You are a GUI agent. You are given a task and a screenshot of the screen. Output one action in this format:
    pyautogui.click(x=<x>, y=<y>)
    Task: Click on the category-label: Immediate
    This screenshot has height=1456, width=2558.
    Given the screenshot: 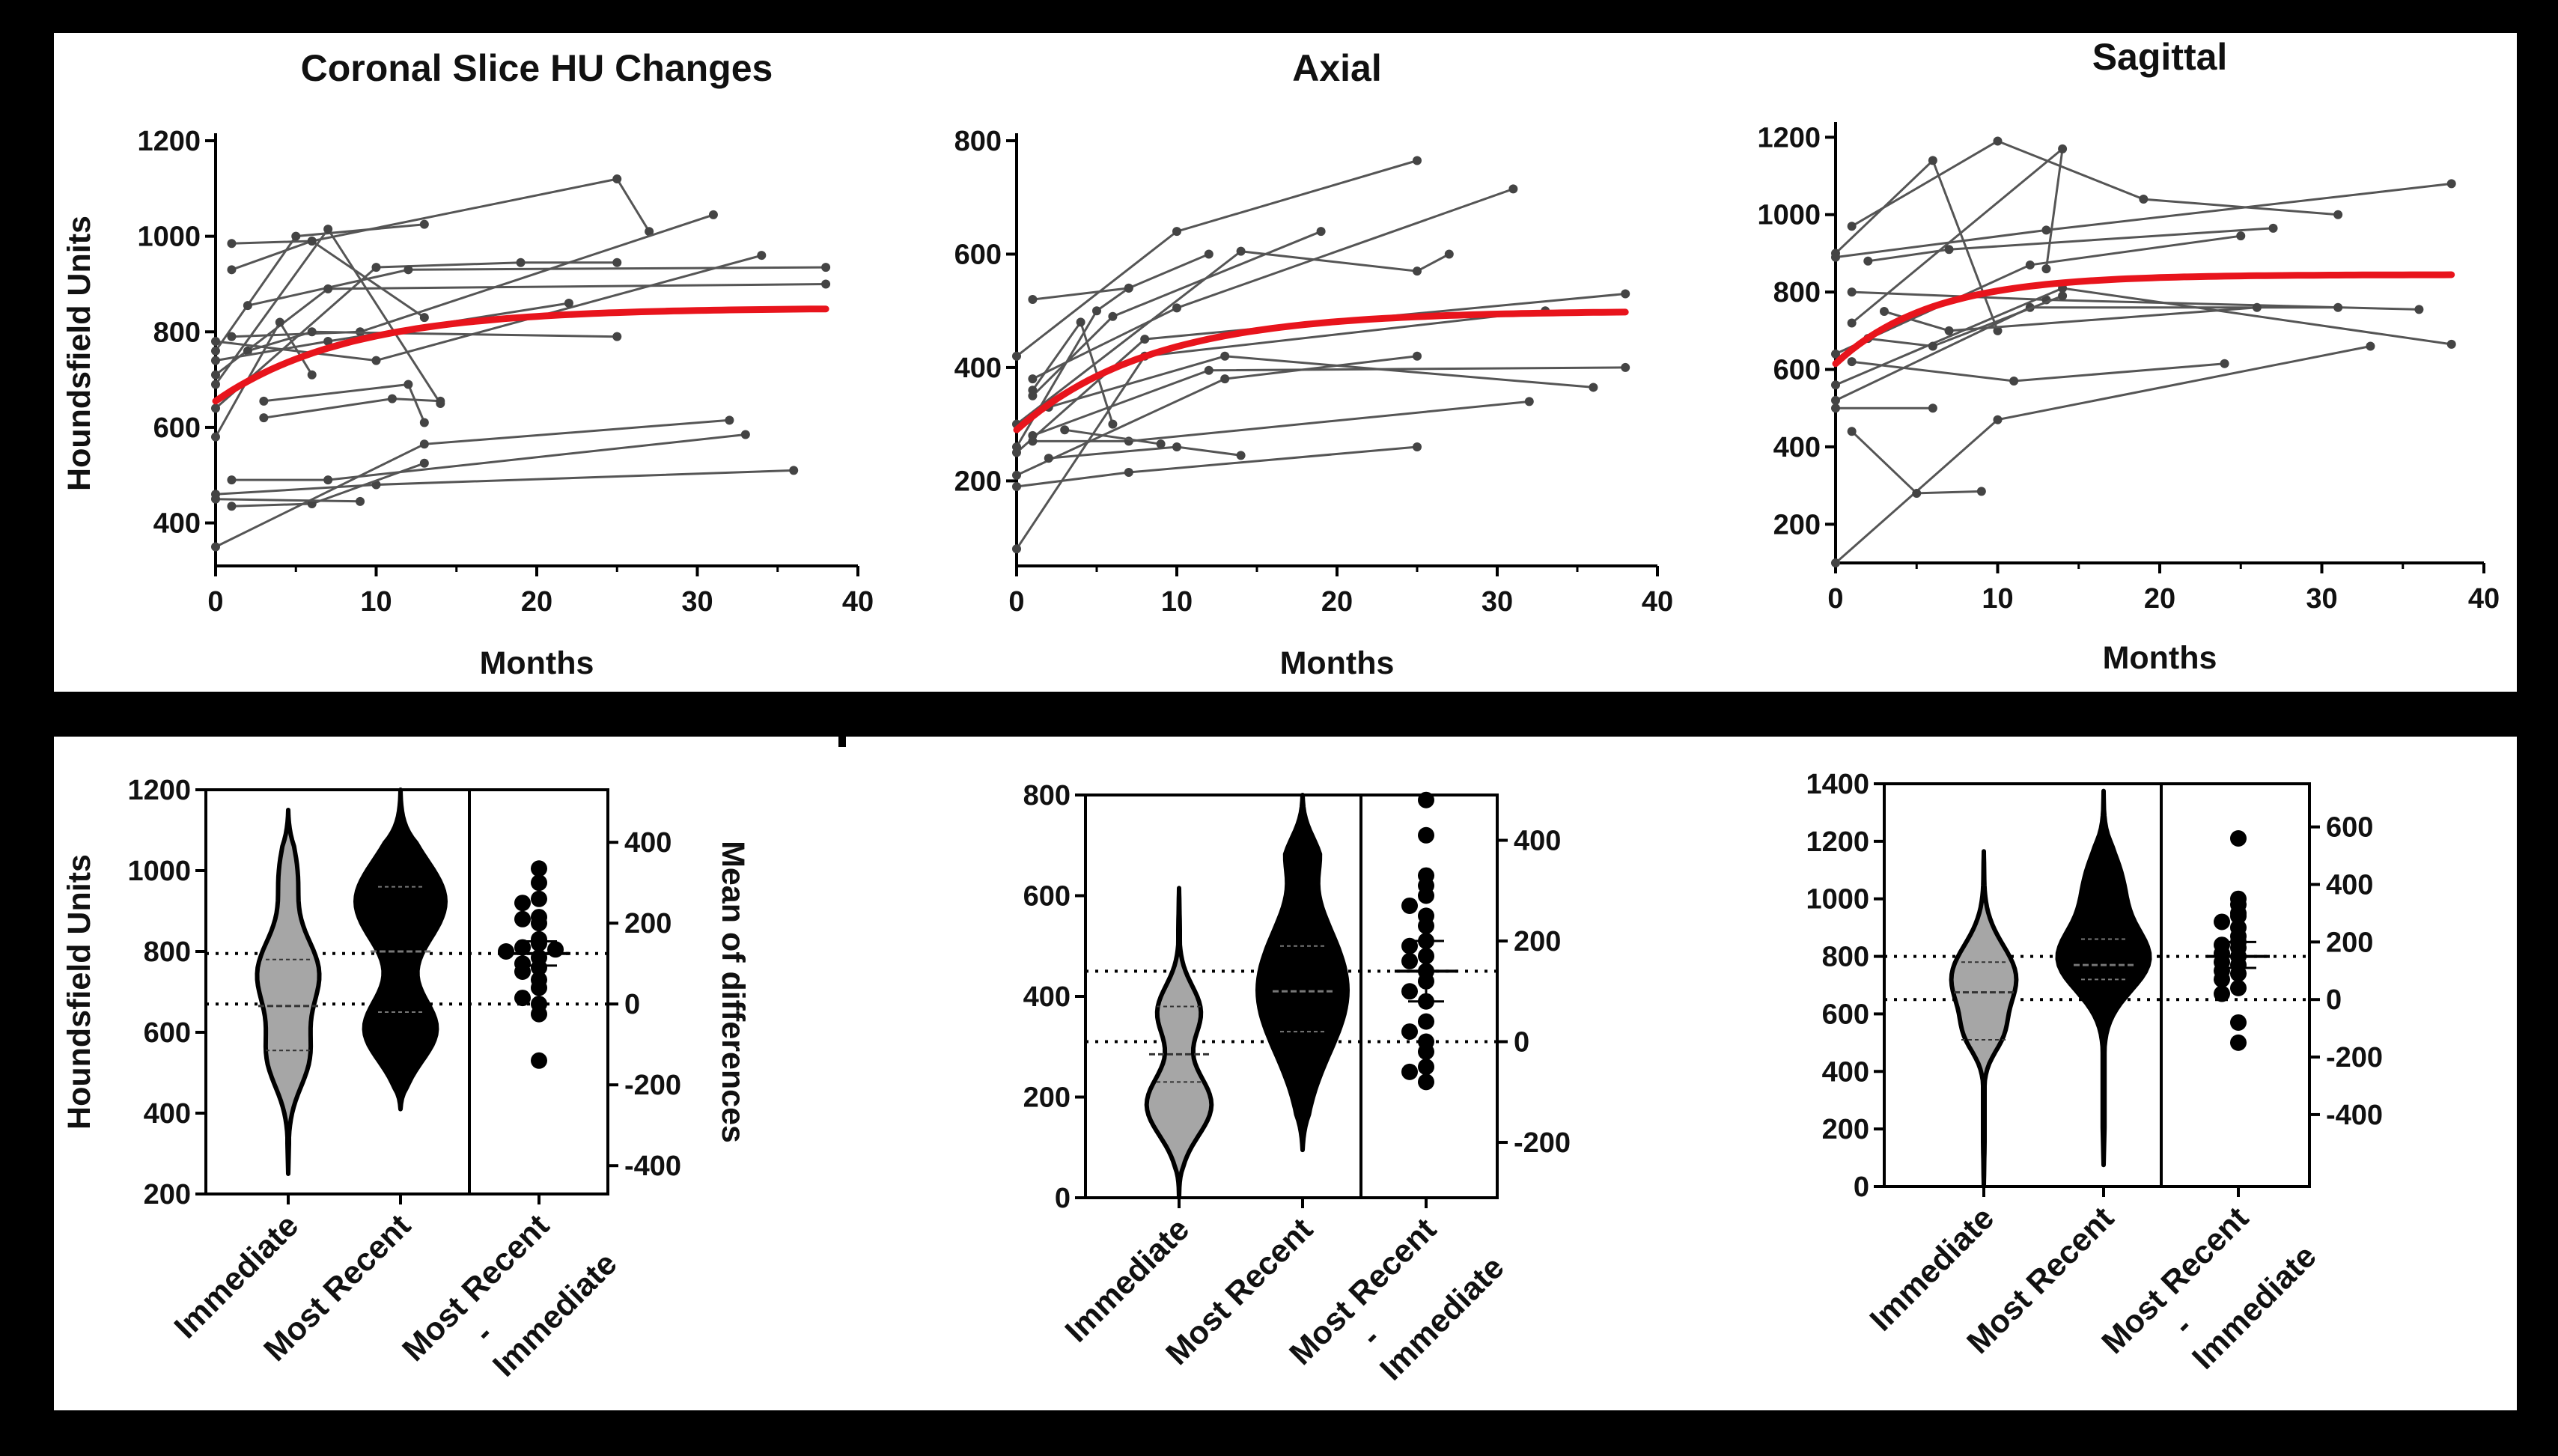 What is the action you would take?
    pyautogui.click(x=1127, y=1280)
    